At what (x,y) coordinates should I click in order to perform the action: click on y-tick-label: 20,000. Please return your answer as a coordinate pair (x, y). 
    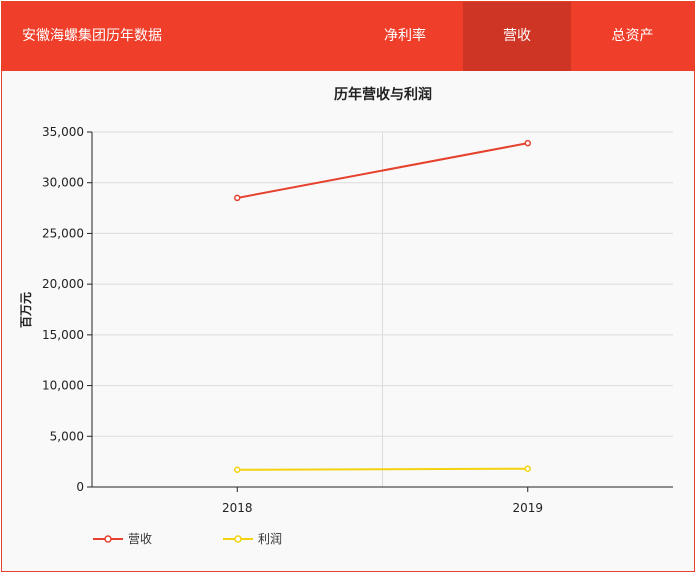
    Looking at the image, I should click on (63, 284).